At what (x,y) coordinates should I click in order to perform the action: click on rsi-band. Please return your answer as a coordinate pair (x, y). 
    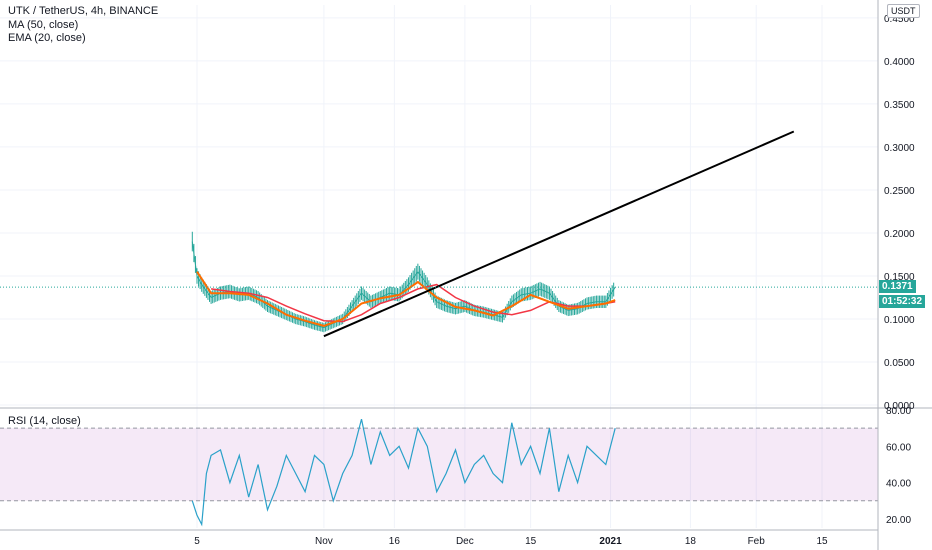
    Looking at the image, I should click on (439, 464).